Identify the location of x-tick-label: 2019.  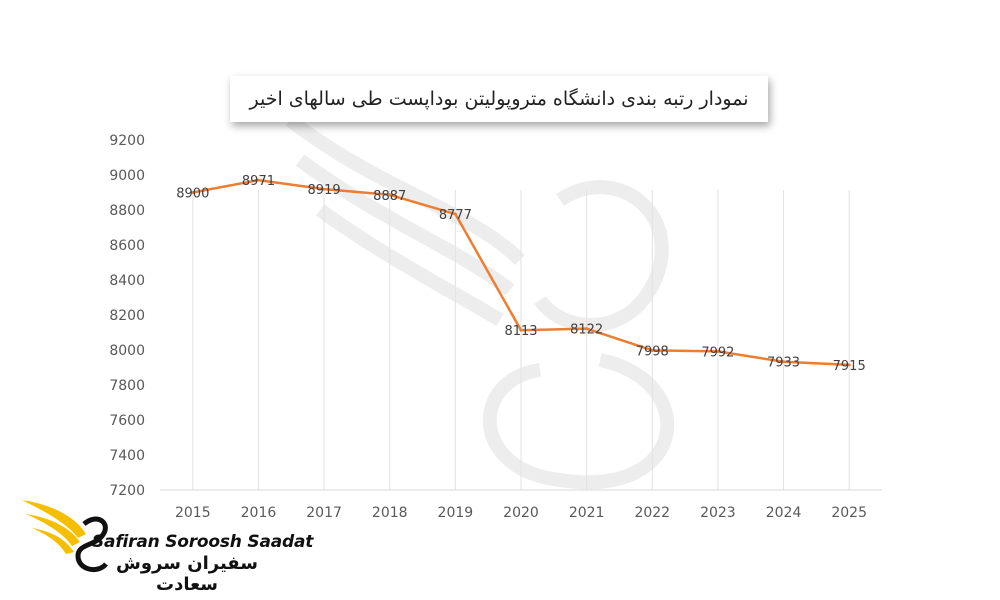
(456, 513).